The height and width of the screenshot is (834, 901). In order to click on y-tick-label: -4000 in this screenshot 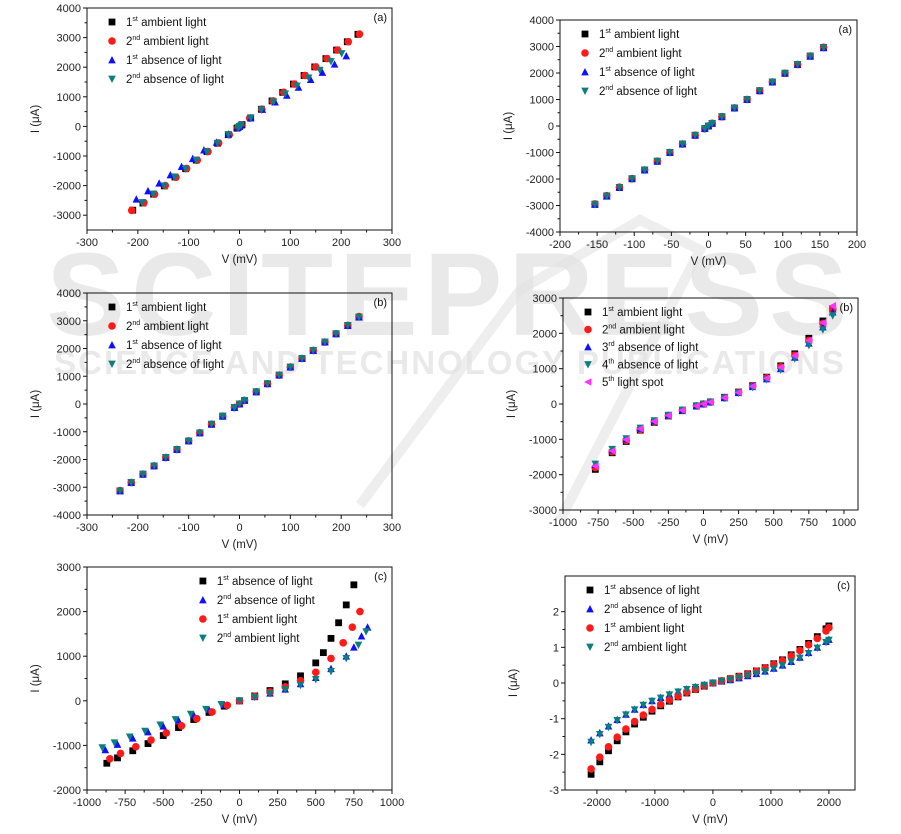, I will do `click(540, 233)`.